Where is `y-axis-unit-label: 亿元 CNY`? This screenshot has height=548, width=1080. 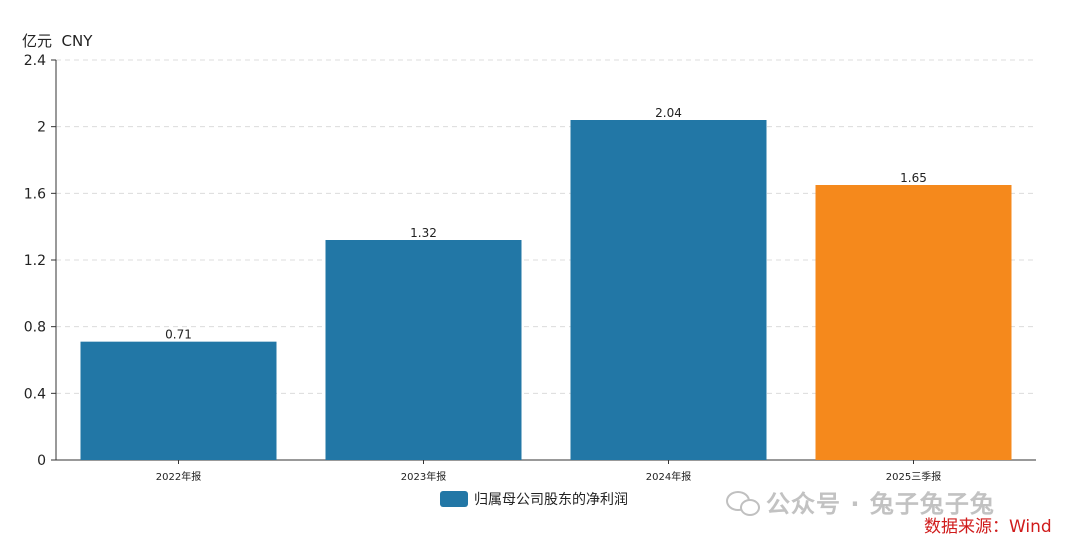
y-axis-unit-label: 亿元 CNY is located at coordinates (57, 41).